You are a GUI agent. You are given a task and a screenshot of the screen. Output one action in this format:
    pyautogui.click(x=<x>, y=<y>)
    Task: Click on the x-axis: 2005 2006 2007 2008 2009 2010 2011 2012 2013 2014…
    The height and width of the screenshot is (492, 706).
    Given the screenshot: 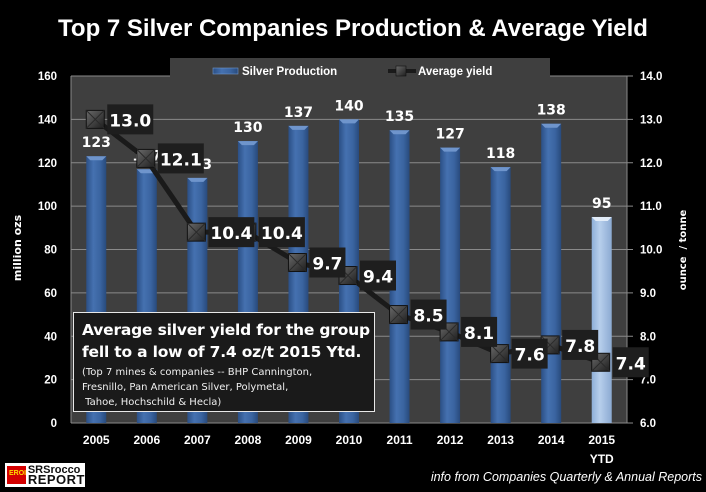 What is the action you would take?
    pyautogui.click(x=349, y=449)
    